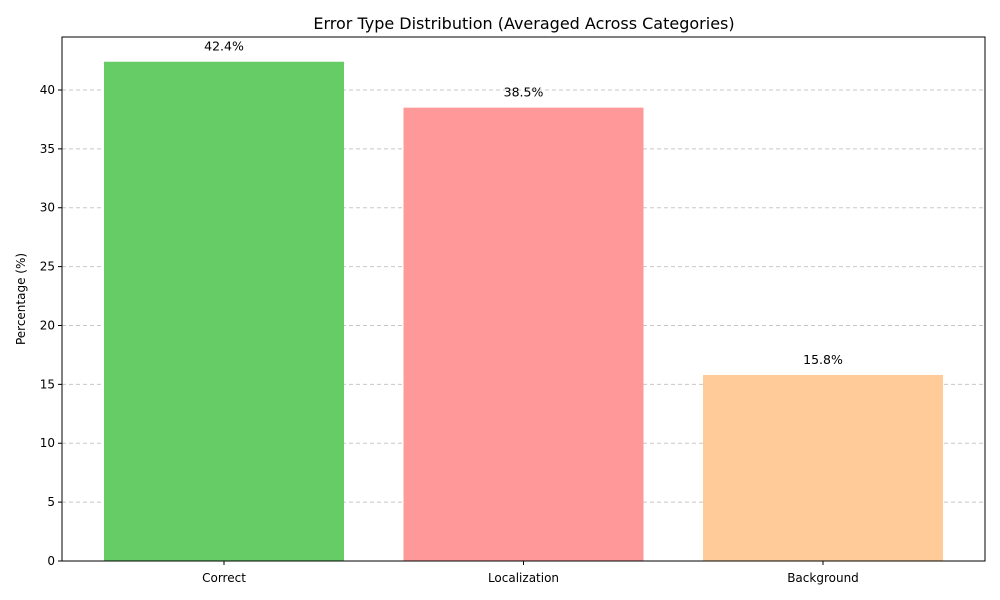  I want to click on x-tick-label: Background, so click(823, 578).